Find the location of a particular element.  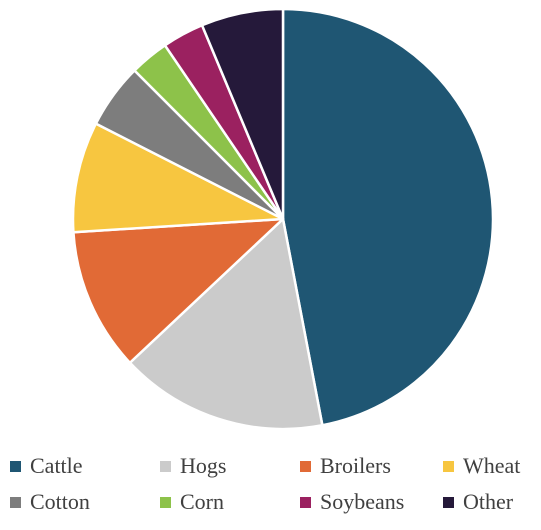

legend-item-hogs: Hogs is located at coordinates (193, 466).